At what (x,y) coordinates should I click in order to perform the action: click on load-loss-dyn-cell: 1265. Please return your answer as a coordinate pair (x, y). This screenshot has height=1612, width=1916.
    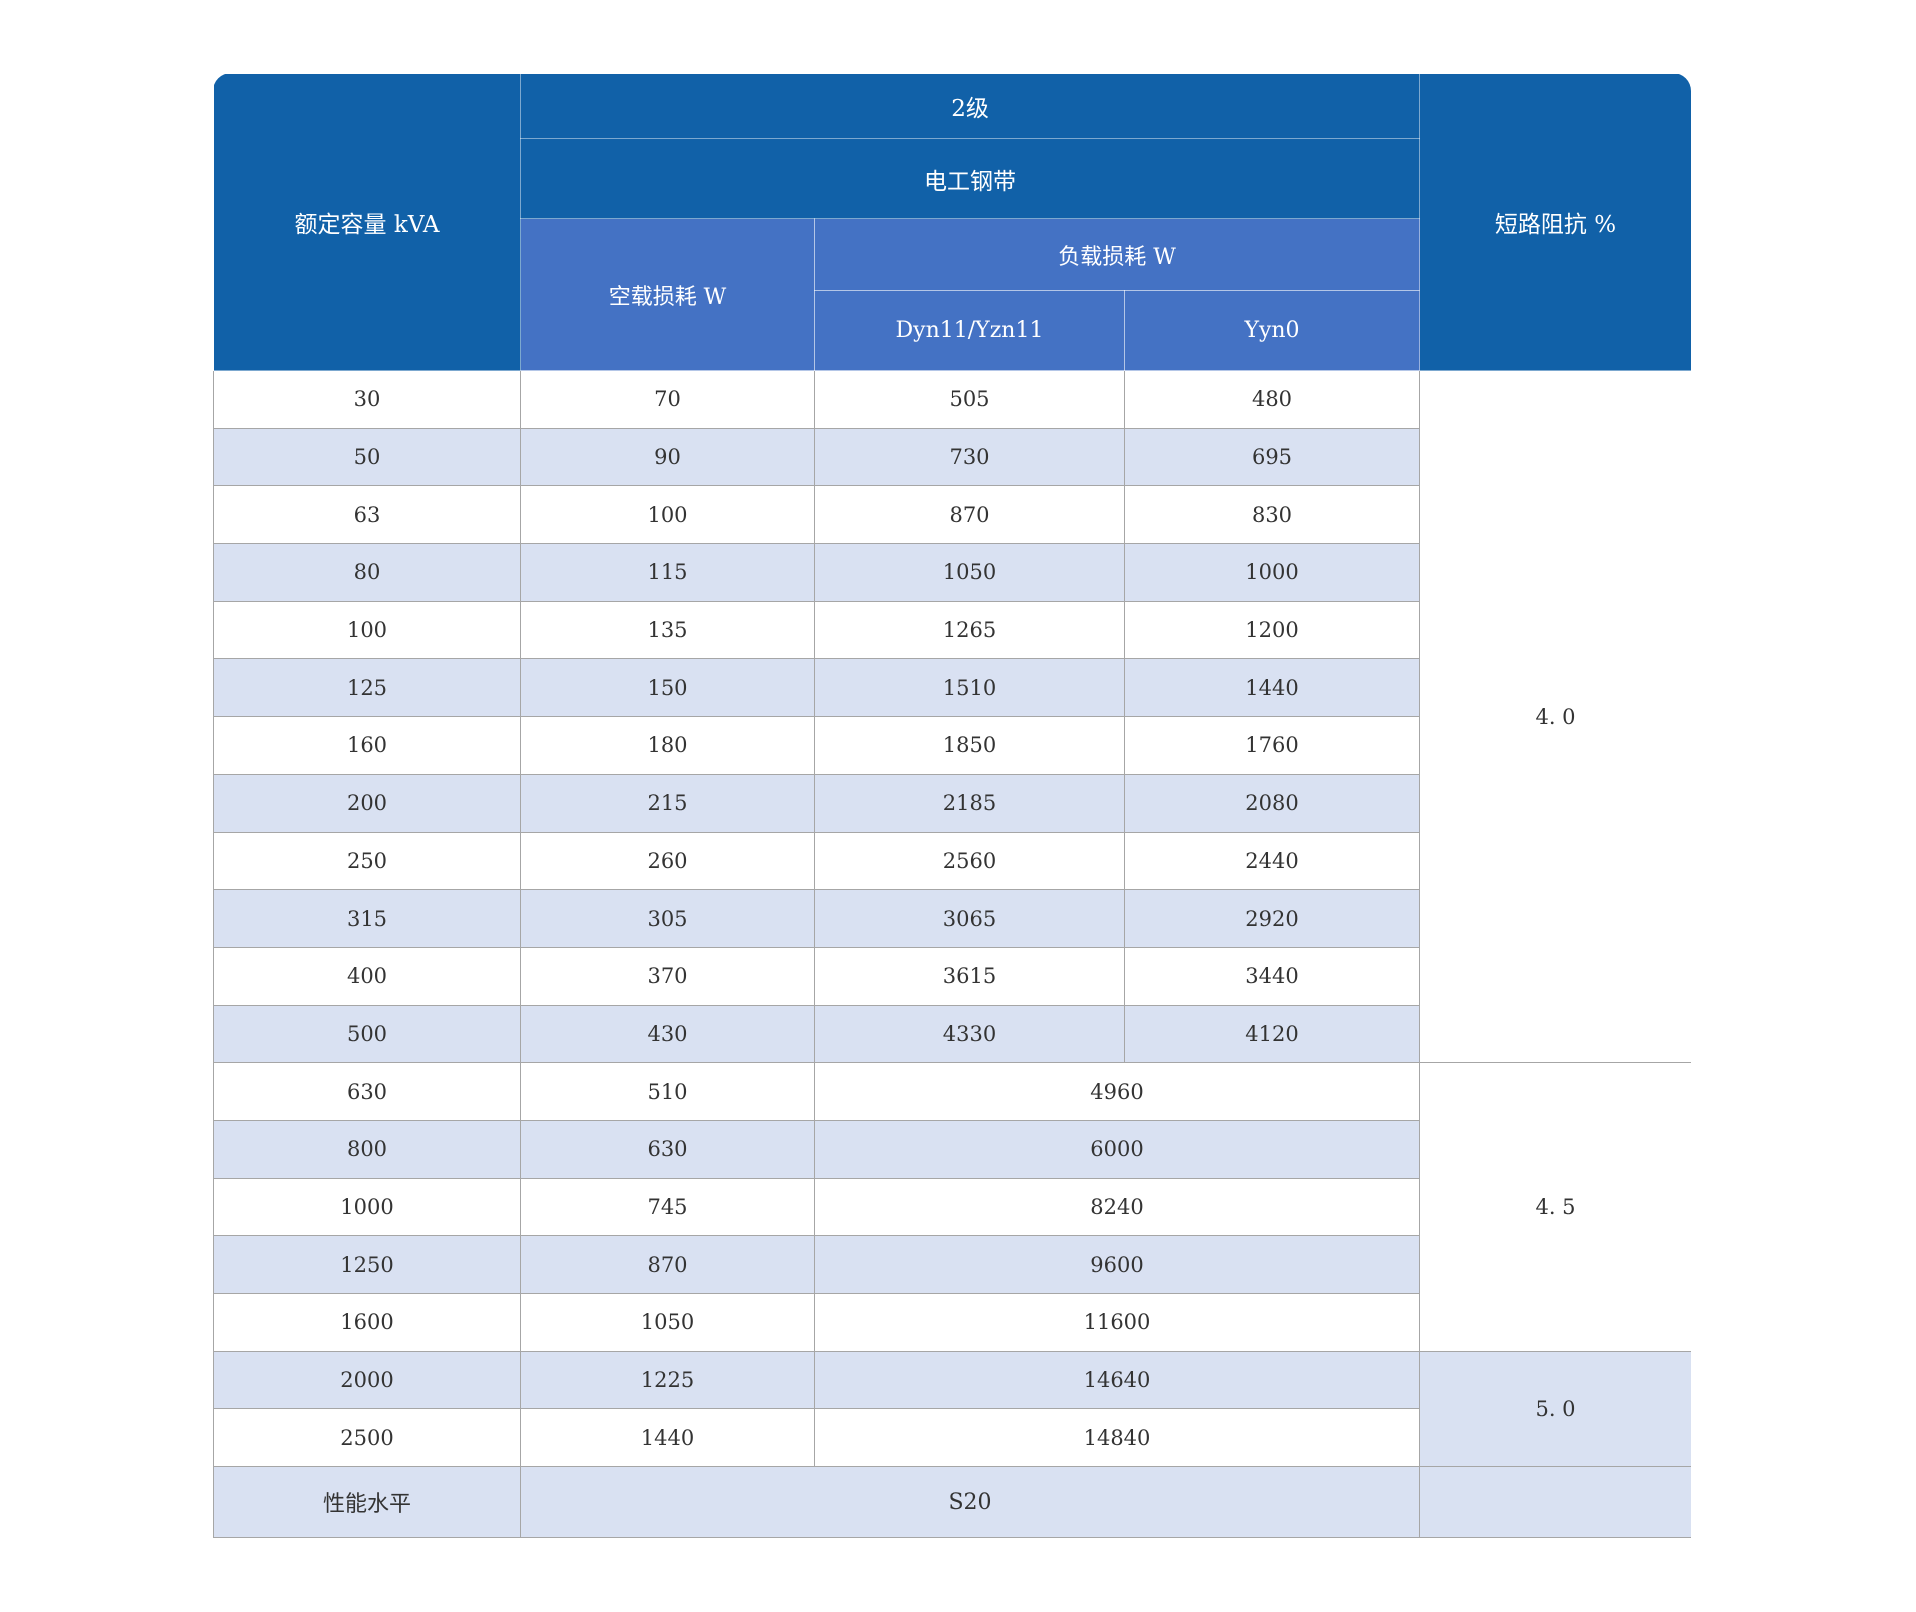
    Looking at the image, I should click on (969, 630).